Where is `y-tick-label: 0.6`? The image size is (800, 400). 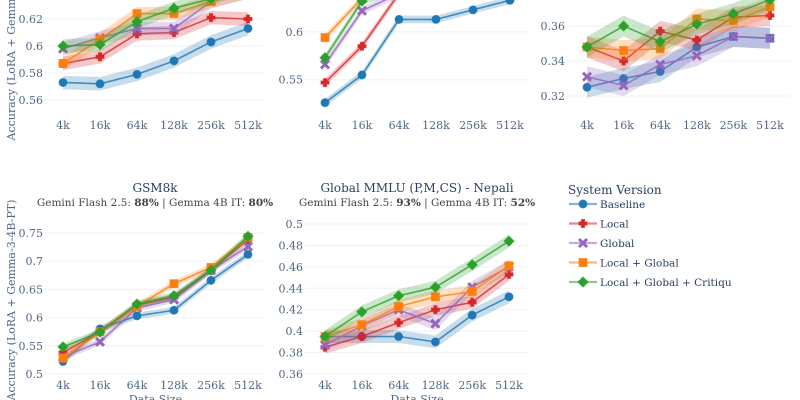 y-tick-label: 0.6 is located at coordinates (35, 318).